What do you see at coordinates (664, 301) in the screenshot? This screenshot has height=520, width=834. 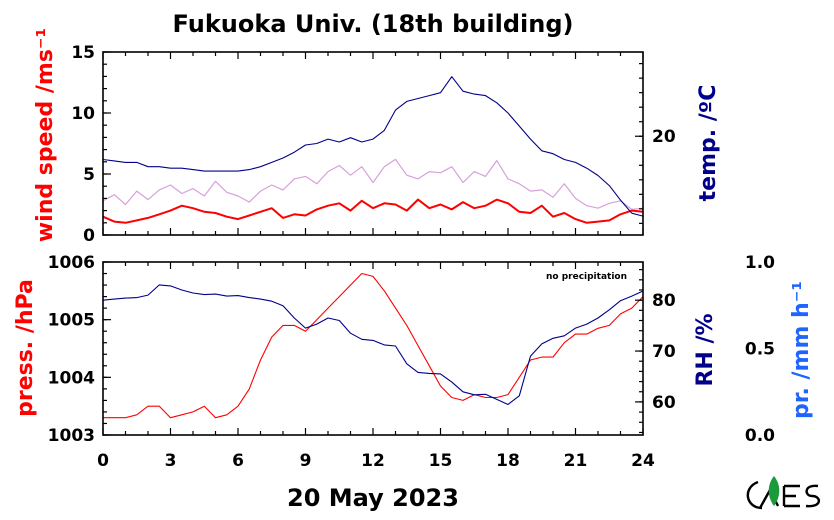 I see `right-y-tick-label: 80` at bounding box center [664, 301].